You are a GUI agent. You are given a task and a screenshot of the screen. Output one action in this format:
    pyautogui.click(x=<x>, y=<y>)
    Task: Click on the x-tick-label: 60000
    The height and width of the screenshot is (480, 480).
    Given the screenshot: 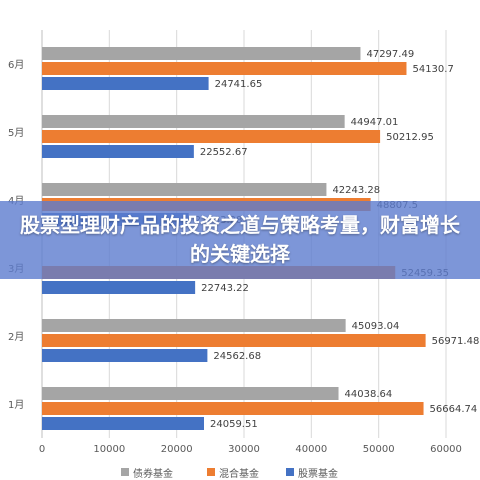 What is the action you would take?
    pyautogui.click(x=446, y=449)
    